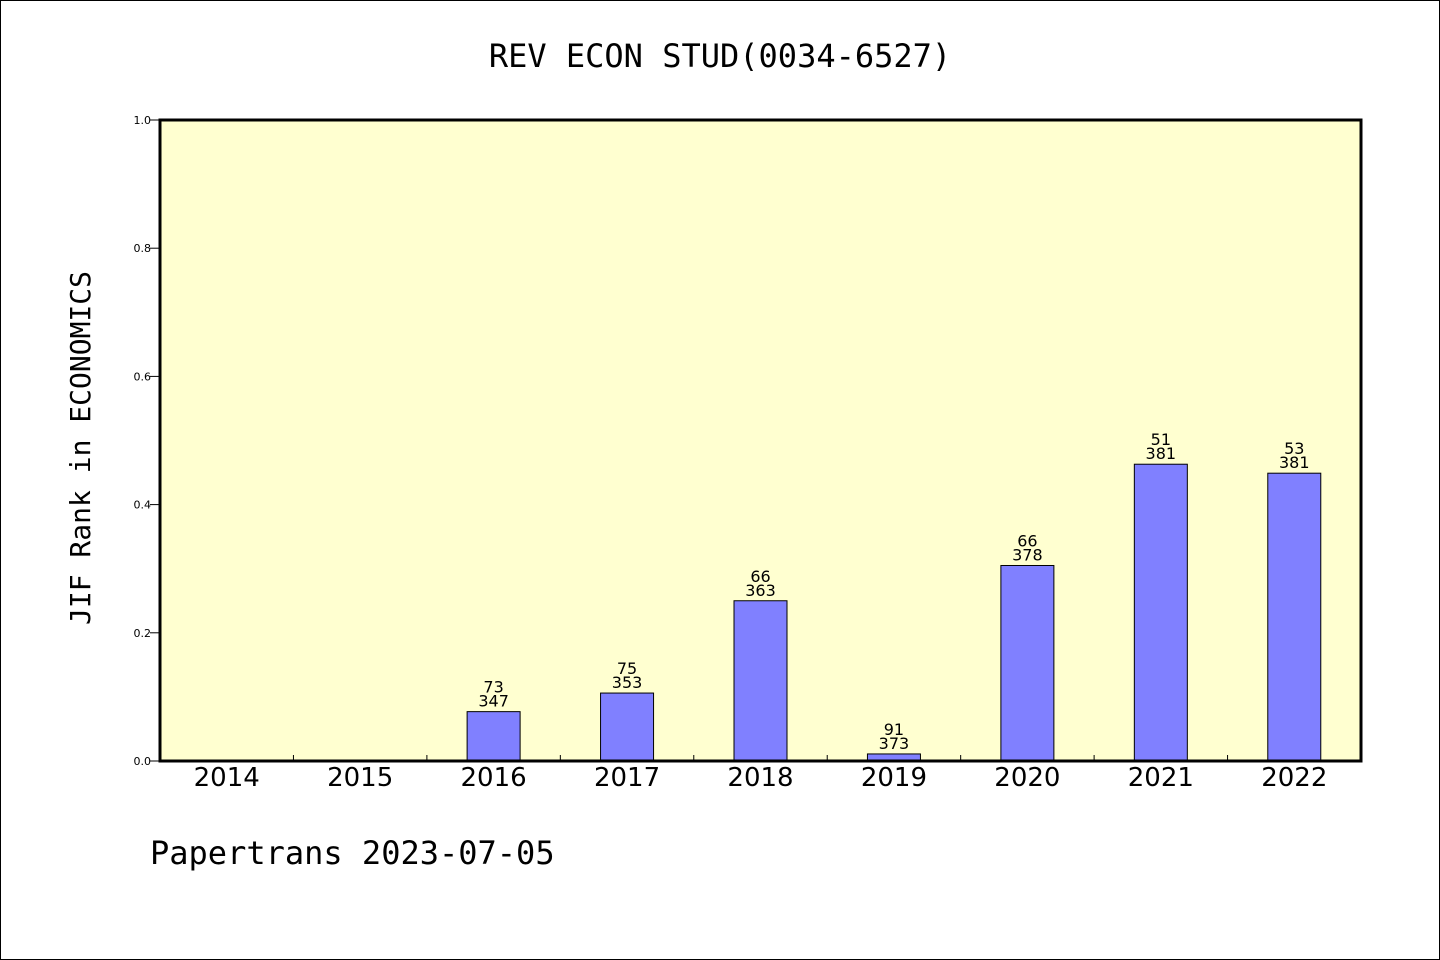 This screenshot has width=1440, height=960. I want to click on chart-title: REV ECON STUD(0034-6527), so click(720, 56).